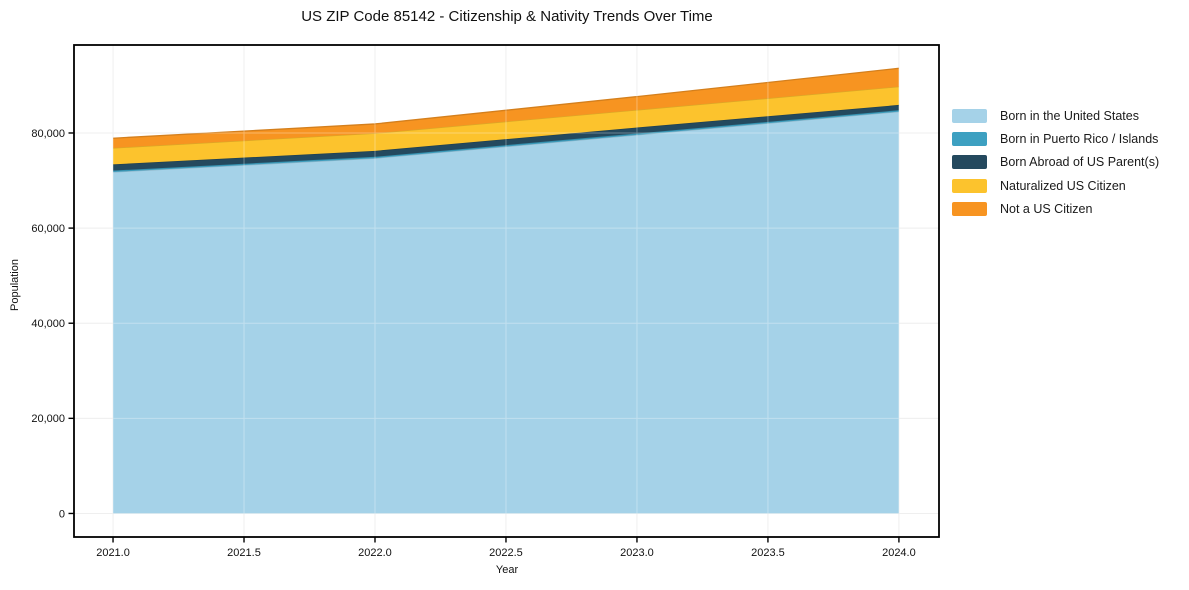  Describe the element at coordinates (1063, 185) in the screenshot. I see `legend-label: Naturalized US Citizen` at that location.